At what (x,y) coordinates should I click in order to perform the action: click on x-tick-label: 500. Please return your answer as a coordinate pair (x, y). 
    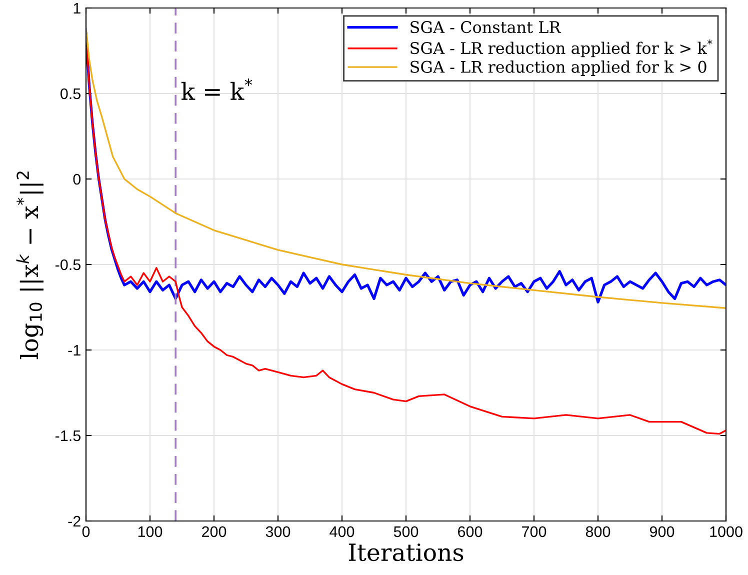
    Looking at the image, I should click on (406, 532).